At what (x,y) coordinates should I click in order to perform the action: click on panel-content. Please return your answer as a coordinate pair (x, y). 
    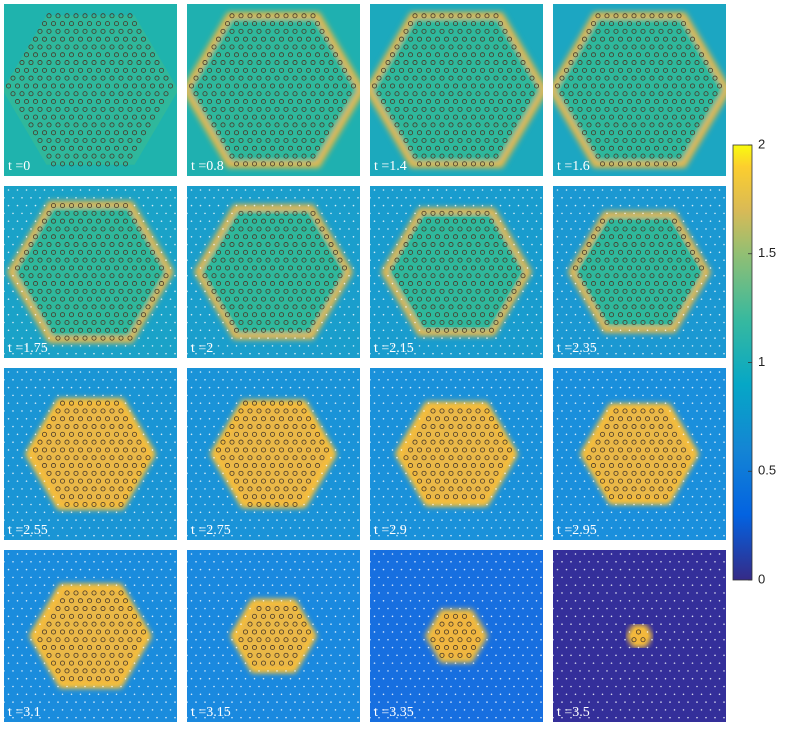
    Looking at the image, I should click on (91, 90).